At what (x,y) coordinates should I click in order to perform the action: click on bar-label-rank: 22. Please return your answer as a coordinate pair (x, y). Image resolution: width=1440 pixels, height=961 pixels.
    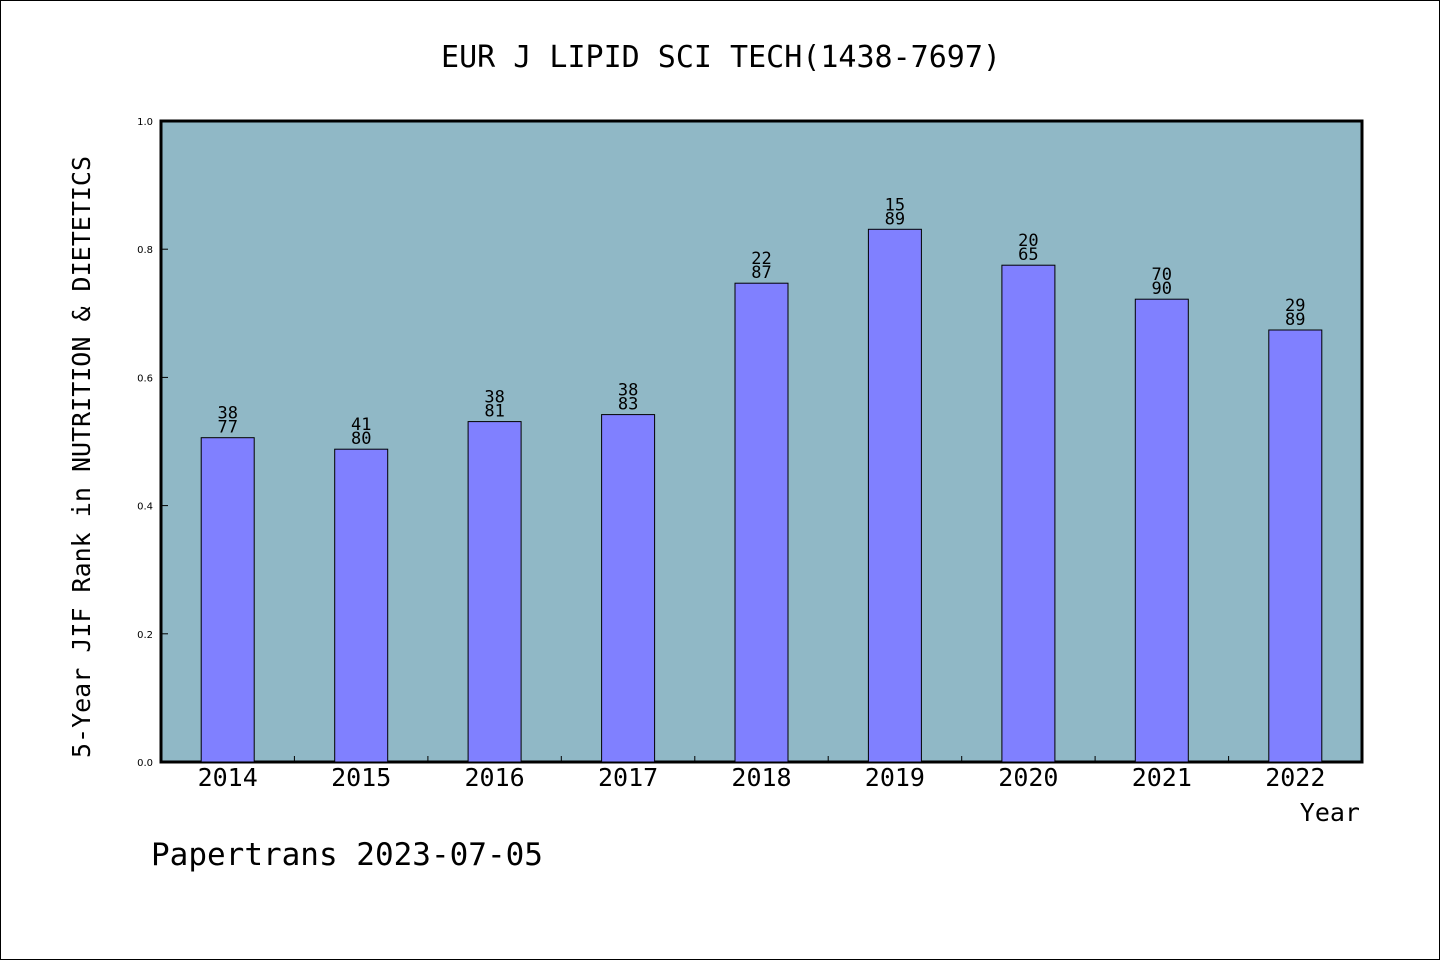
    Looking at the image, I should click on (761, 259).